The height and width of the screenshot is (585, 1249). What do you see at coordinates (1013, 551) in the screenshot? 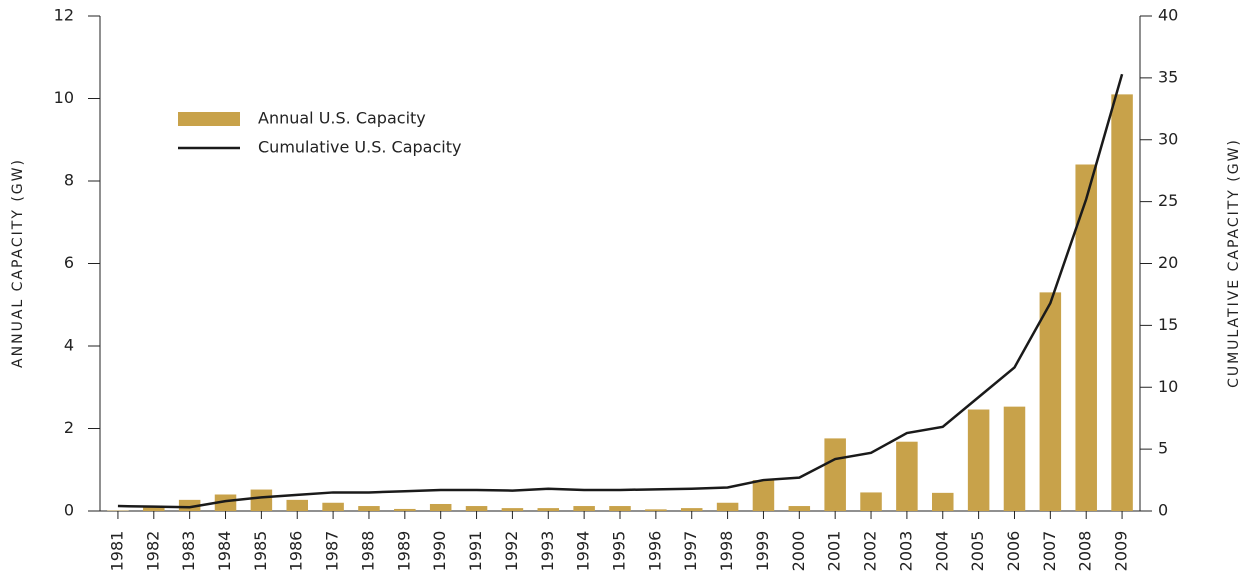
I see `x-tick-label: 2006` at bounding box center [1013, 551].